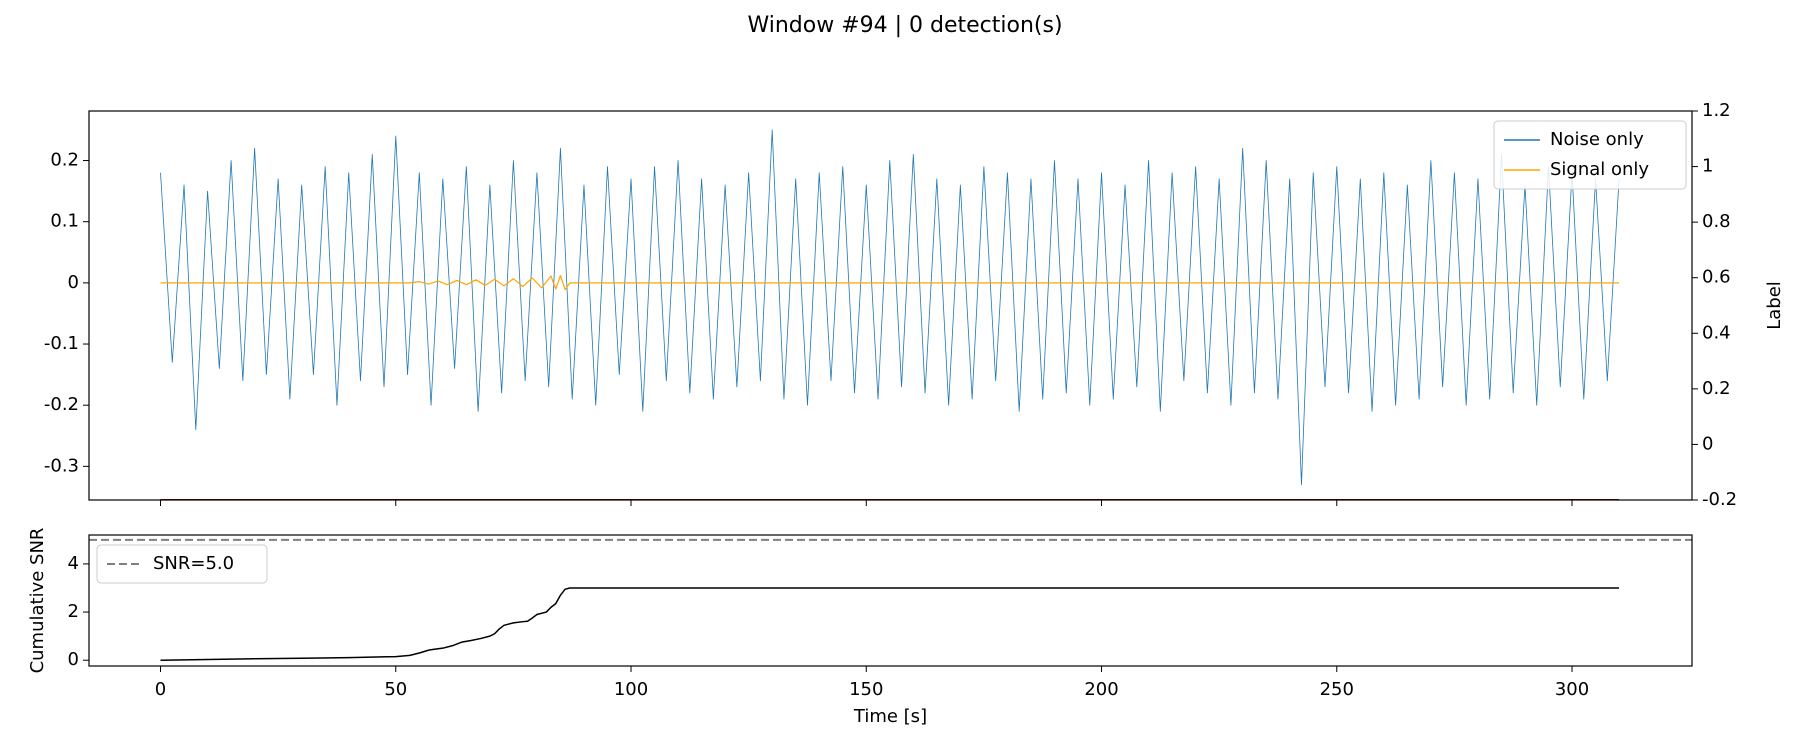 The image size is (1800, 754). What do you see at coordinates (73, 611) in the screenshot?
I see `y-tick-label: 2` at bounding box center [73, 611].